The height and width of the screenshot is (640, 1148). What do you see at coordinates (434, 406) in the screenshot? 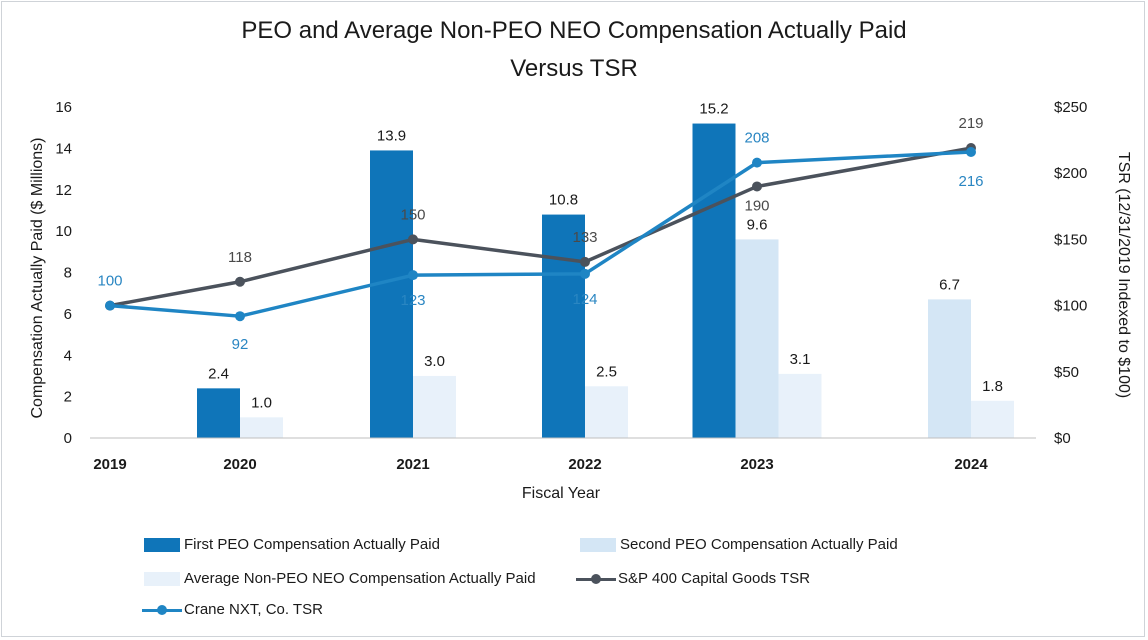
I see `bar-s2-2021` at bounding box center [434, 406].